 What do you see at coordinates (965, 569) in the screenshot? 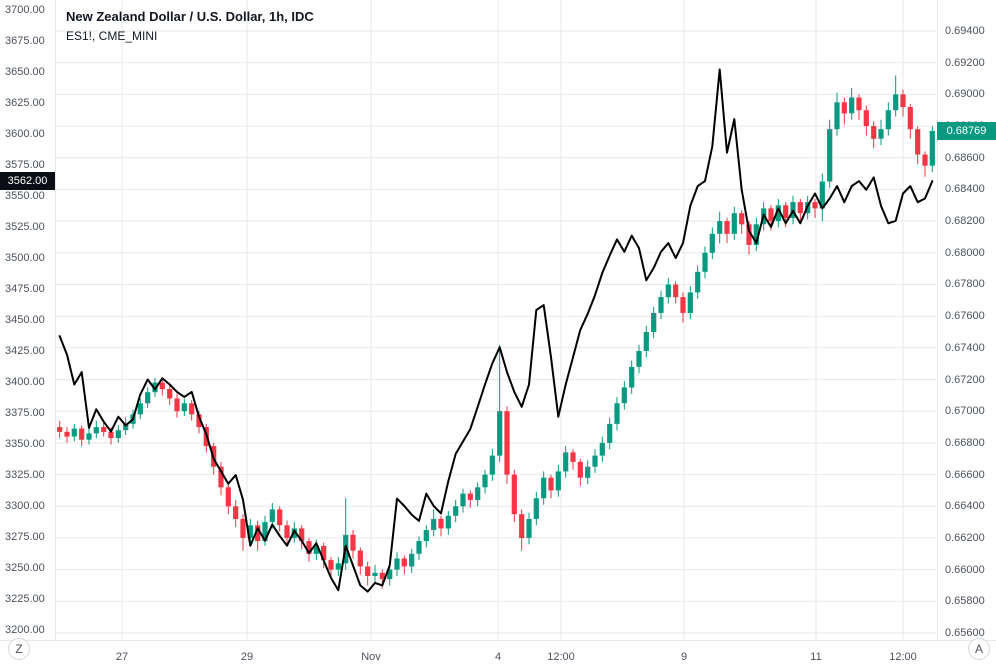
I see `right-axis-tick: 0.66000` at bounding box center [965, 569].